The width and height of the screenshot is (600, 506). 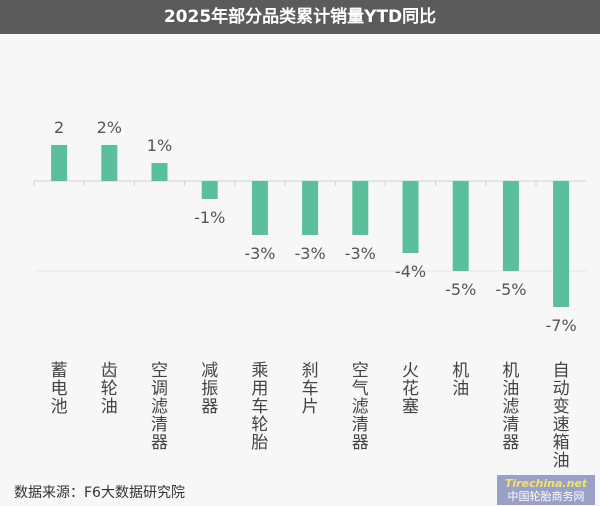 I want to click on data-label: -4%, so click(x=410, y=271).